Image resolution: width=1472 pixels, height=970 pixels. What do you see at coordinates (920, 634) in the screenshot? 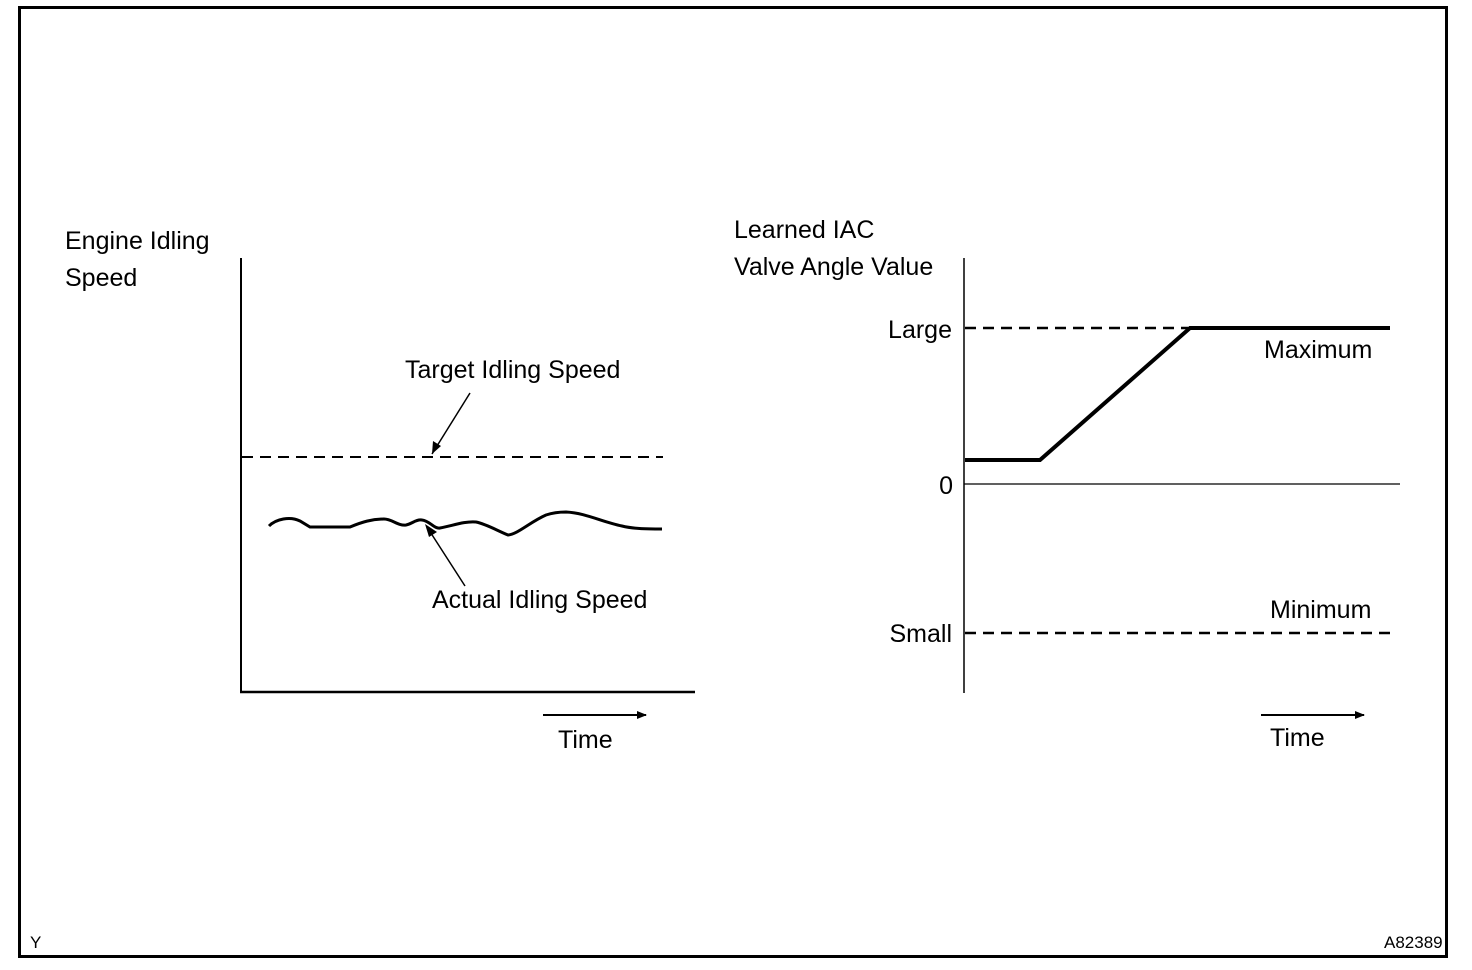
I see `tick-small: Small` at bounding box center [920, 634].